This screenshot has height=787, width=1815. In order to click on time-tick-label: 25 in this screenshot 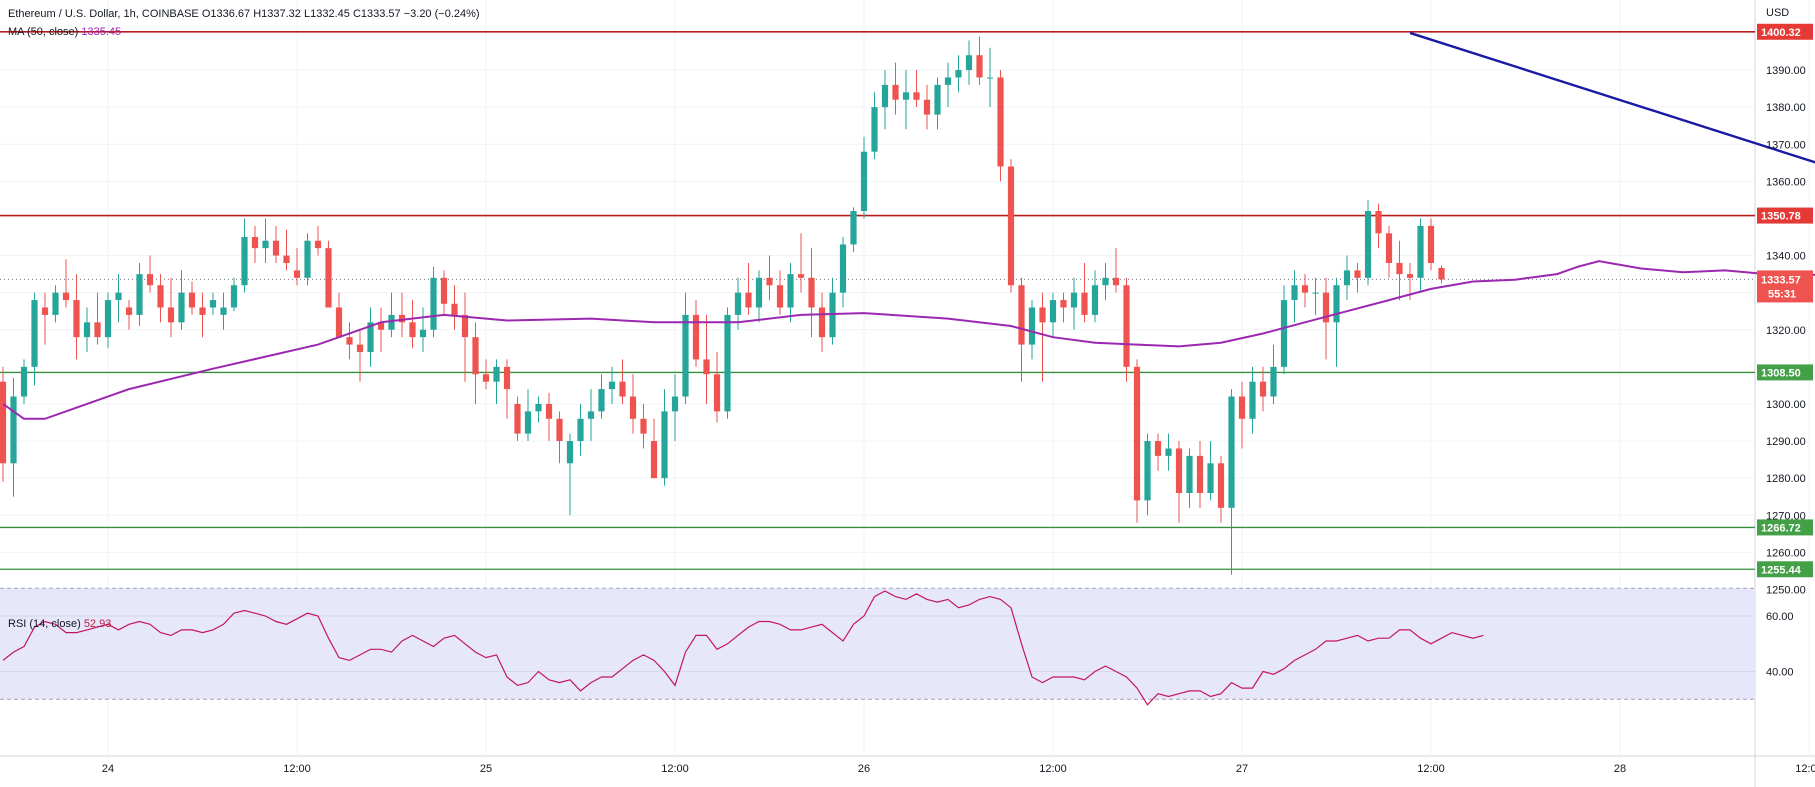, I will do `click(486, 769)`.